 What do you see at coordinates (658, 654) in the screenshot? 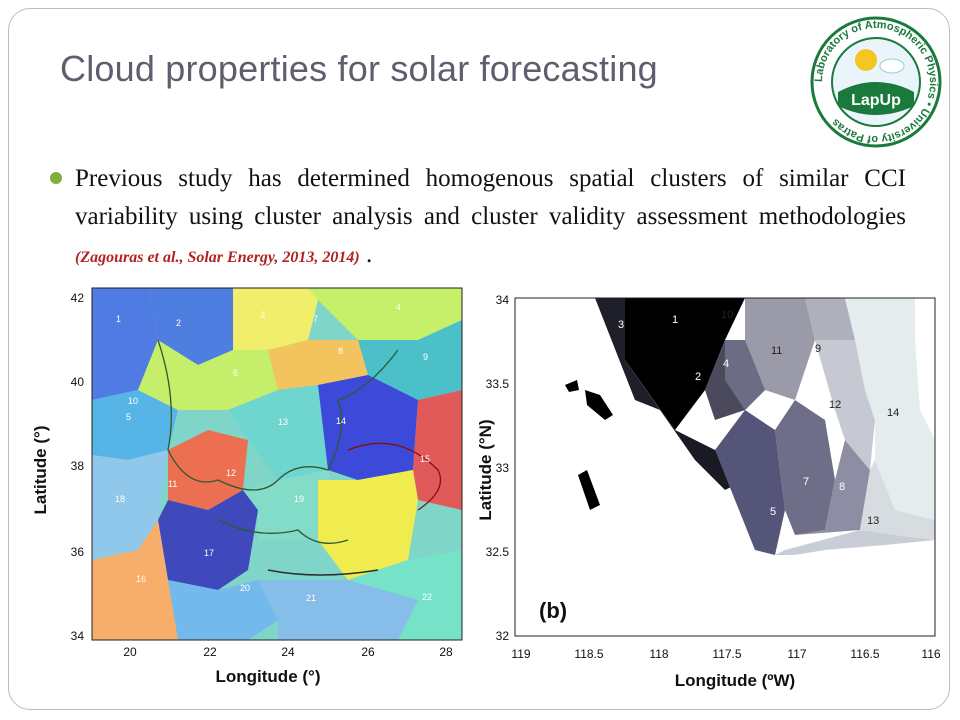
I see `x-tick: 118` at bounding box center [658, 654].